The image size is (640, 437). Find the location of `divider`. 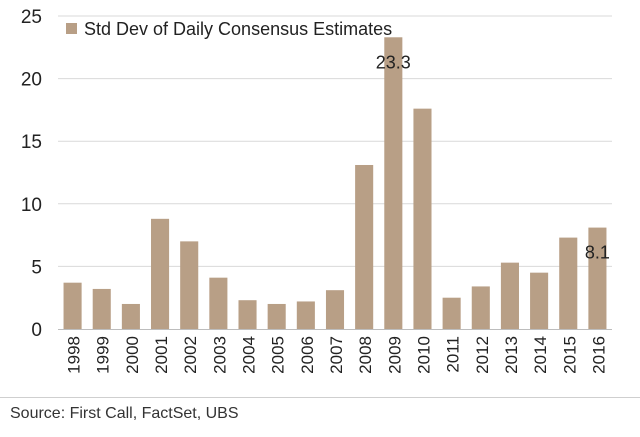

divider is located at coordinates (320, 397).